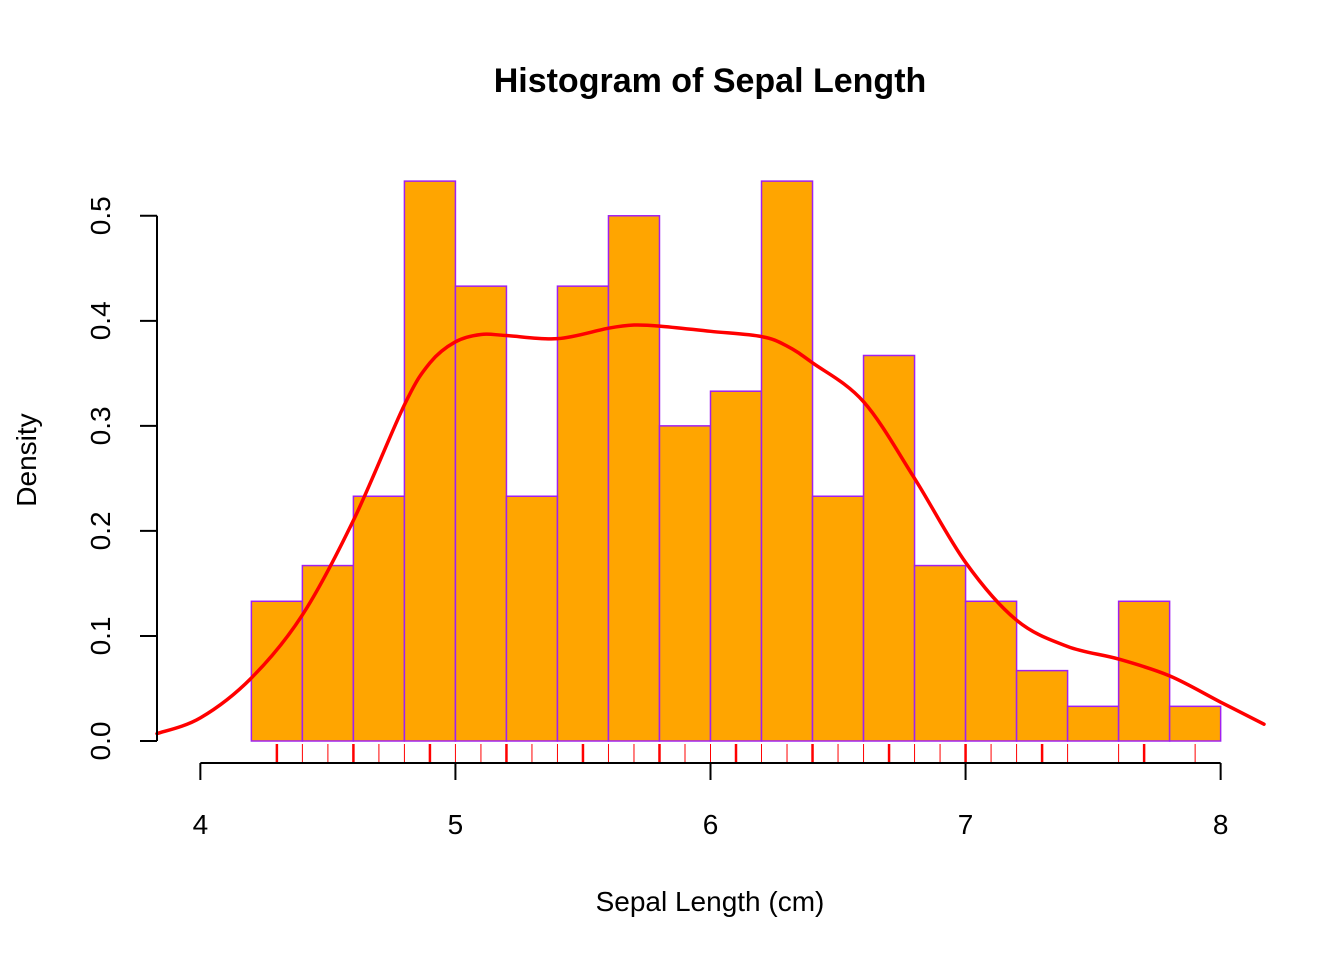 The width and height of the screenshot is (1344, 960). I want to click on y-tick-label: 0.4, so click(100, 320).